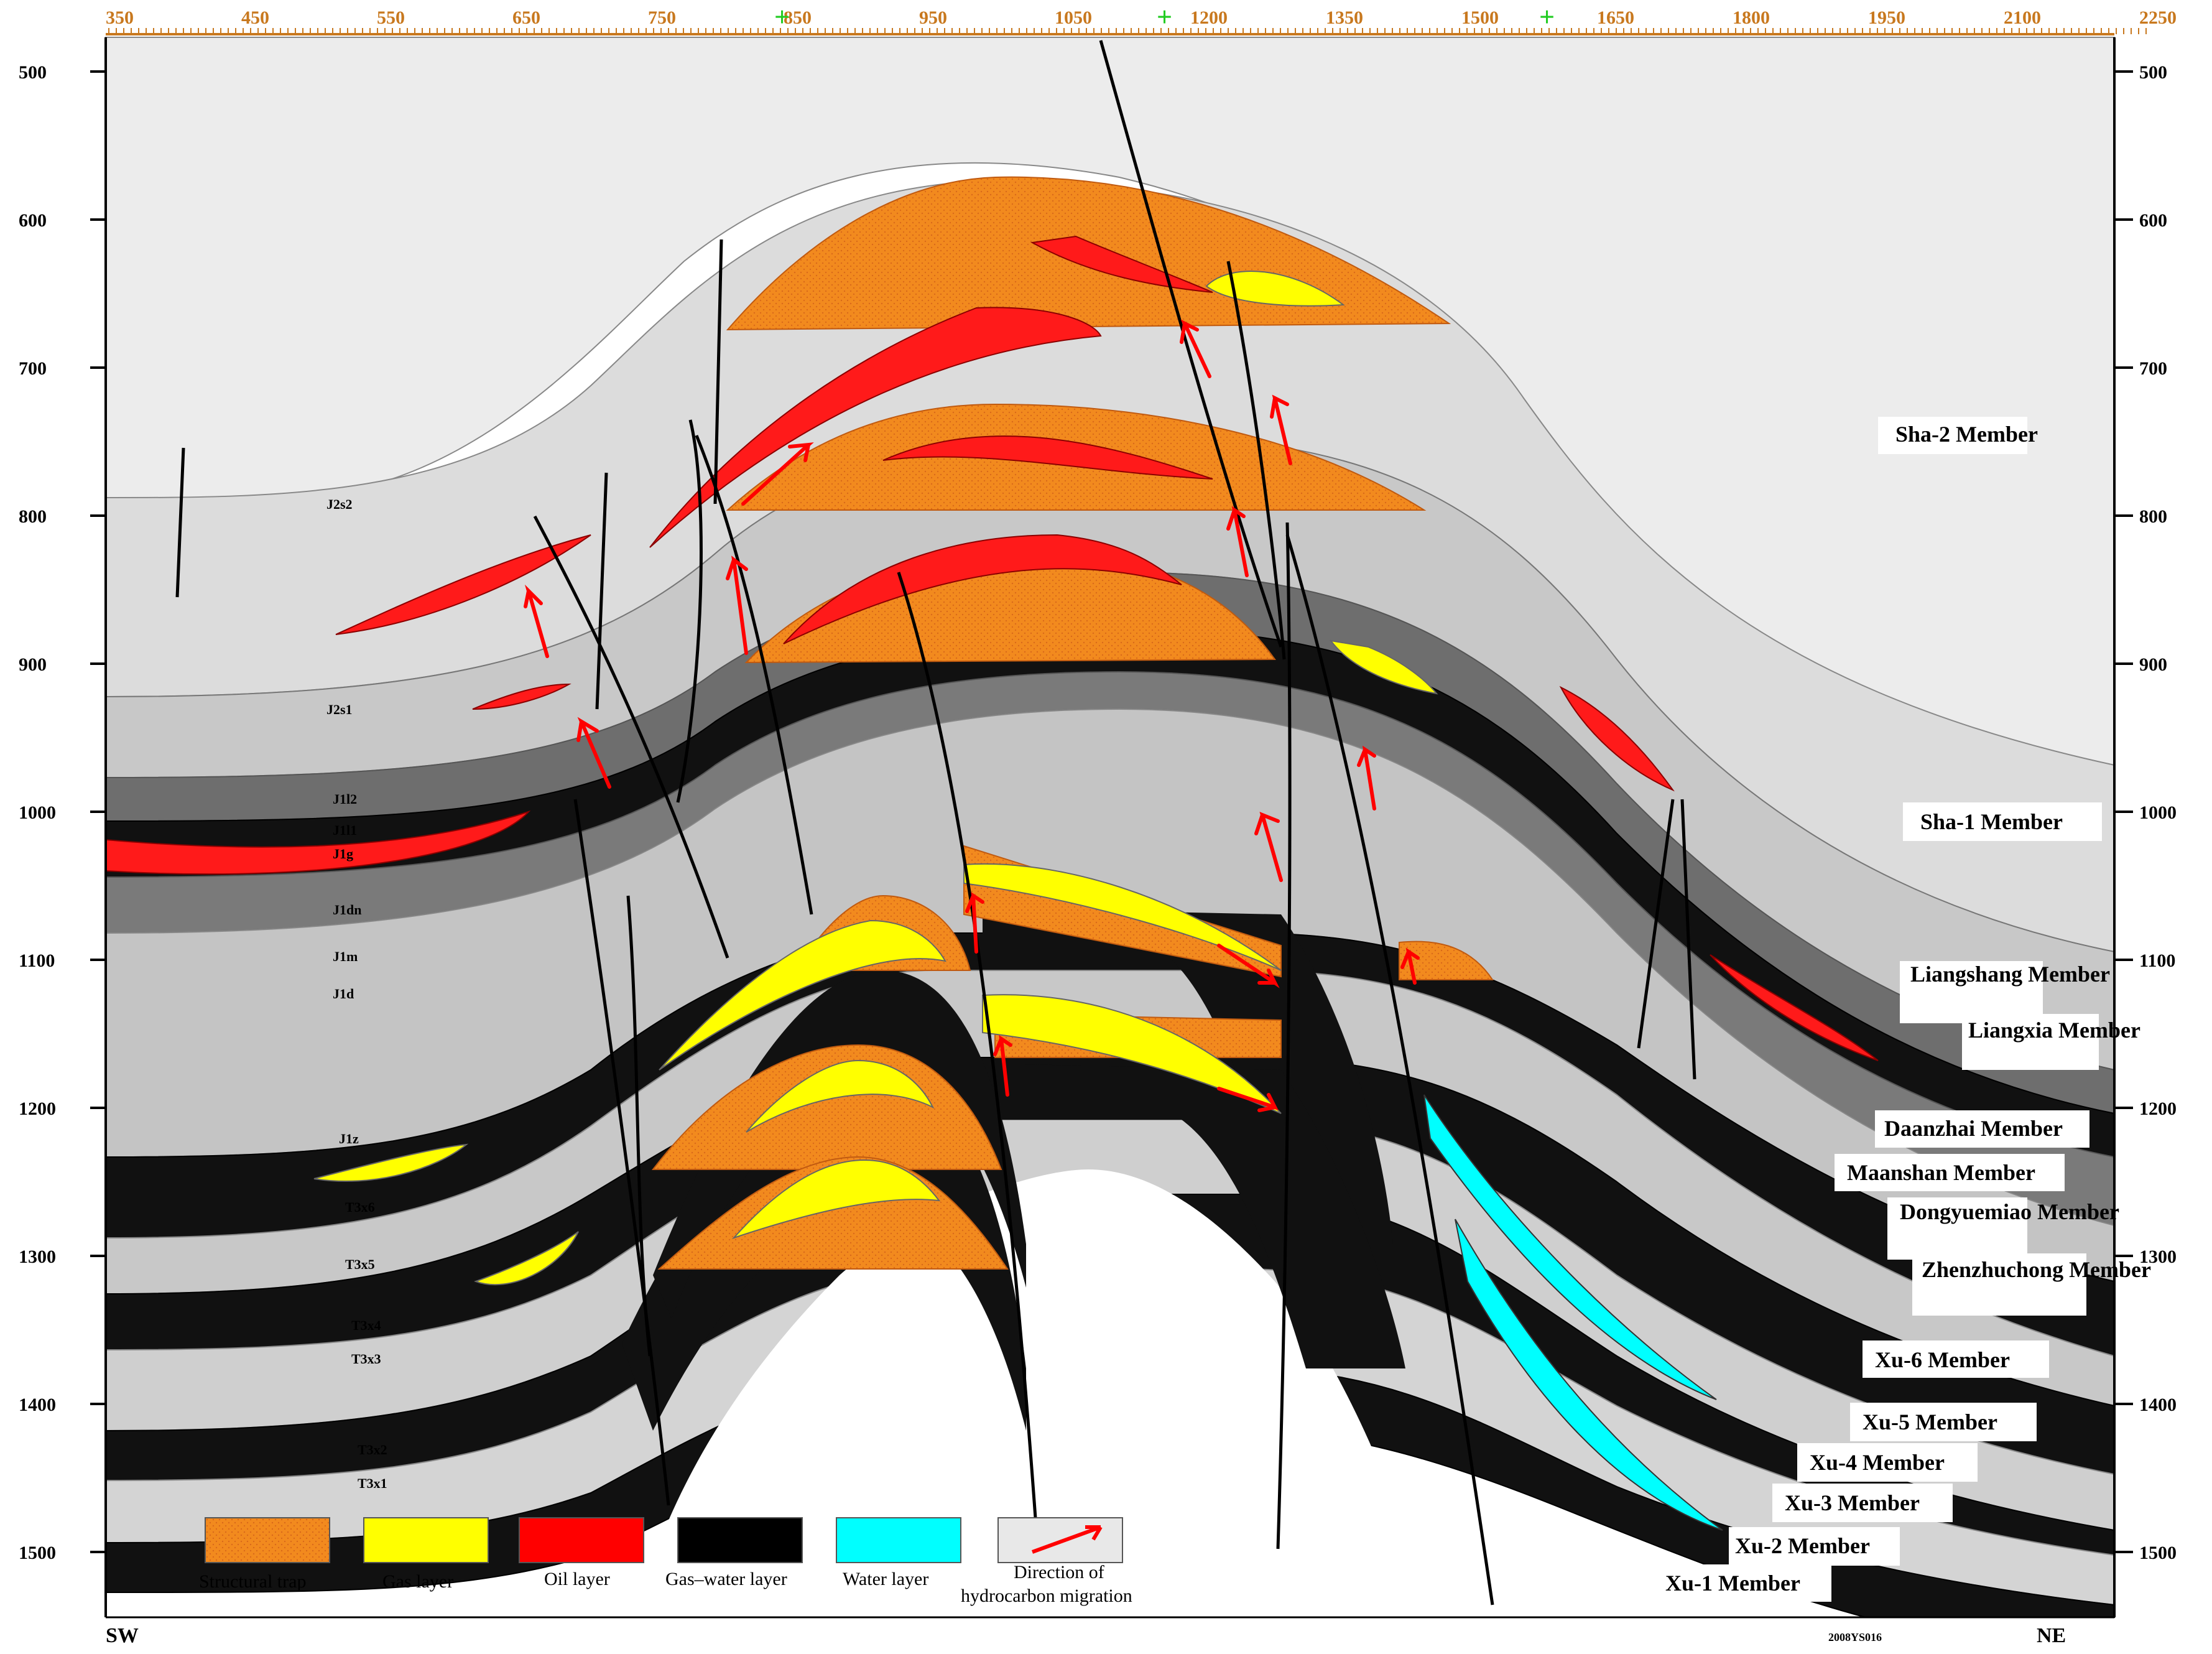 This screenshot has height=1654, width=2212. I want to click on svg-text: Water layer, so click(885, 1579).